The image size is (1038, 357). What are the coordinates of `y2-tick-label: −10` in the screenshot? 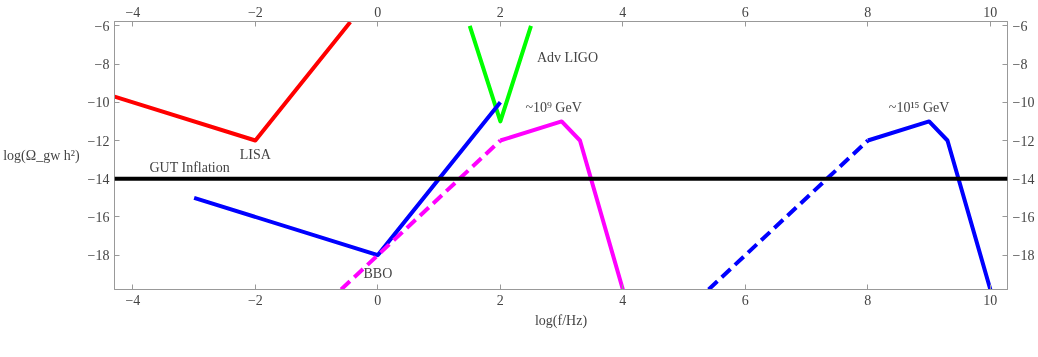 It's located at (1023, 103).